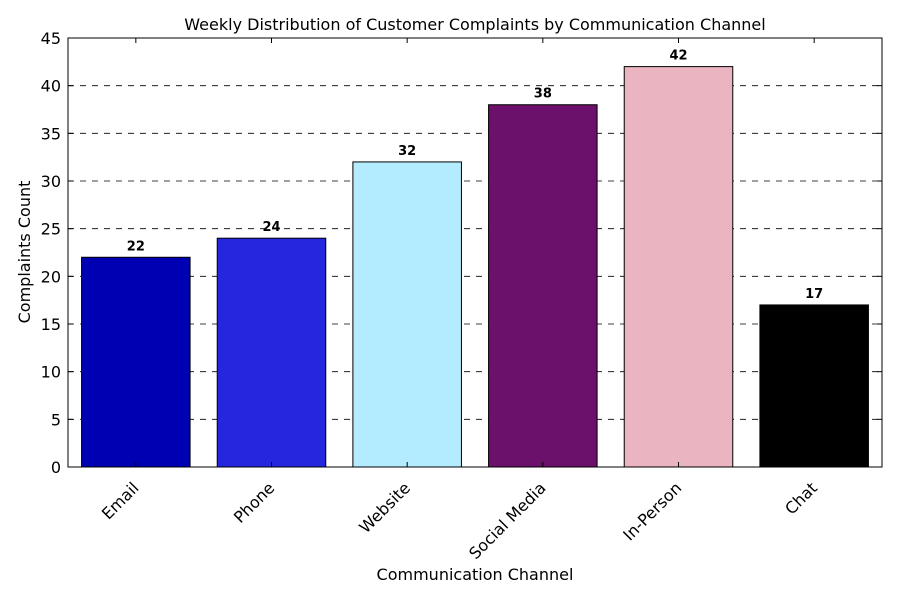 This screenshot has height=600, width=900. What do you see at coordinates (56, 419) in the screenshot?
I see `y-tick-label: 5` at bounding box center [56, 419].